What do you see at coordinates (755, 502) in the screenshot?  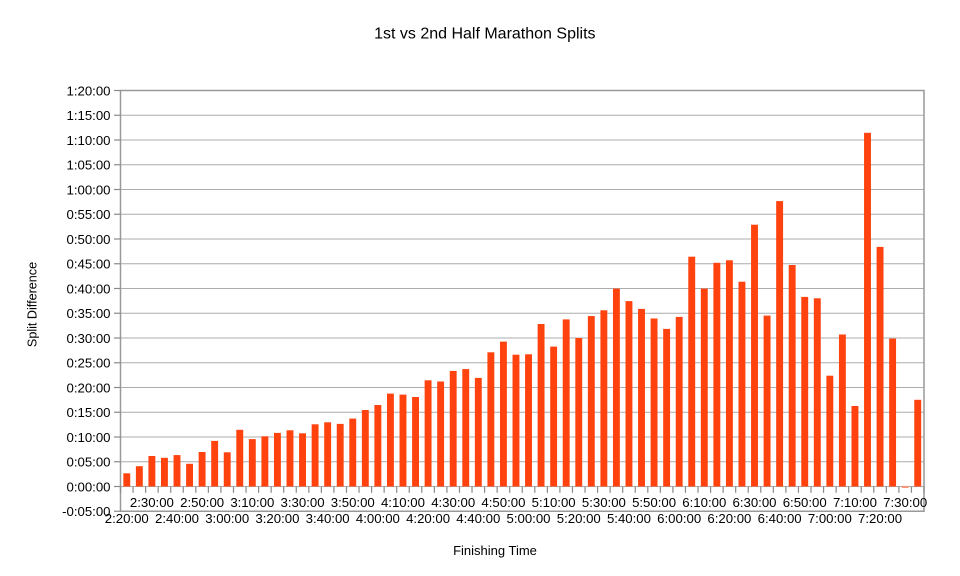 I see `svg-text: 6:30:00` at bounding box center [755, 502].